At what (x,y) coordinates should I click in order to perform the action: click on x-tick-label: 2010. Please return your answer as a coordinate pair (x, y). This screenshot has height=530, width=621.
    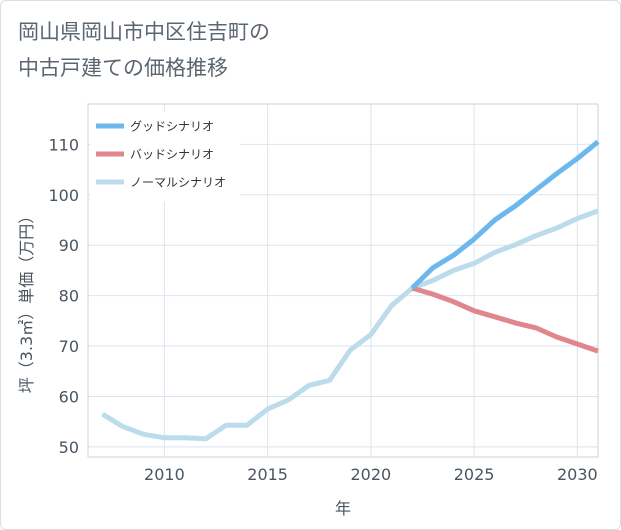
    Looking at the image, I should click on (164, 474).